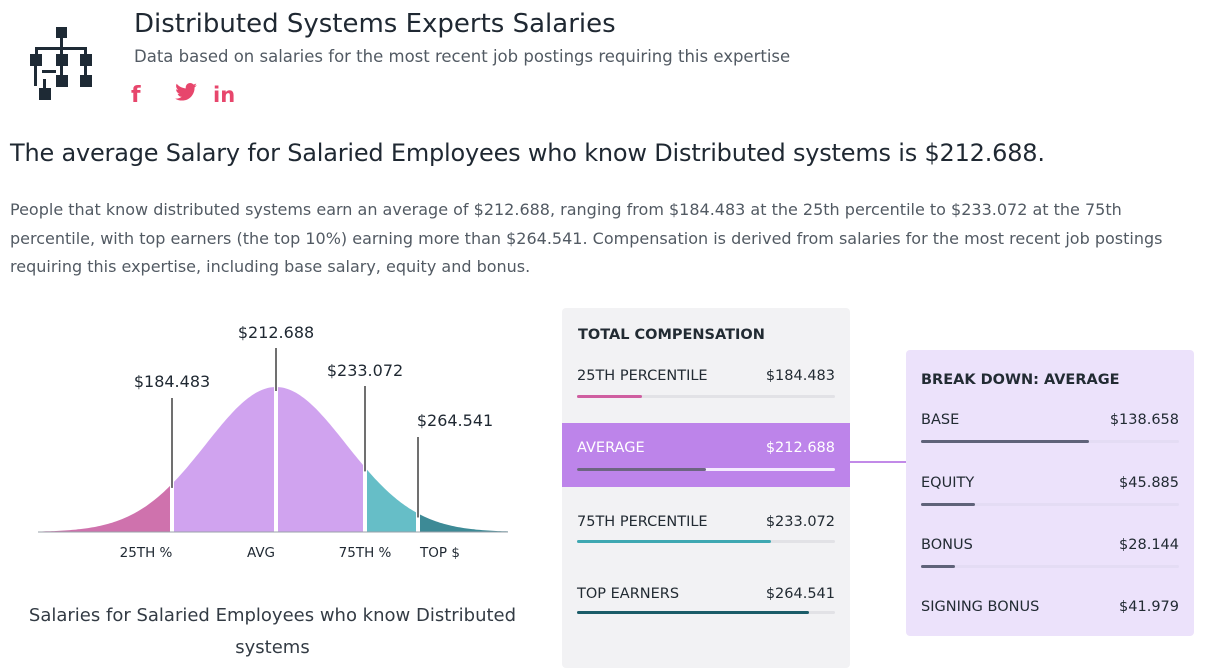  Describe the element at coordinates (224, 459) in the screenshot. I see `chart-segment-25th-to-avg` at that location.